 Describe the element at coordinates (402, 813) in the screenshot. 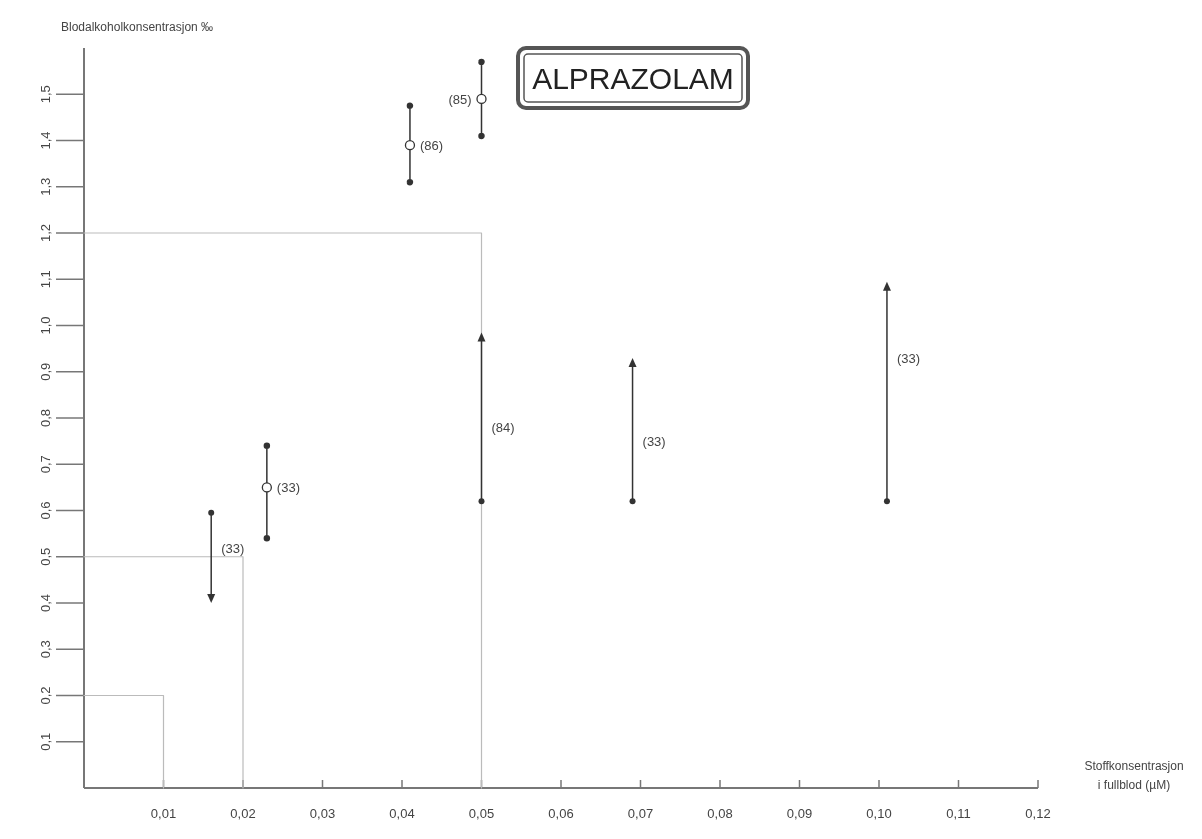

I see `x-tick-label: 0,04` at that location.